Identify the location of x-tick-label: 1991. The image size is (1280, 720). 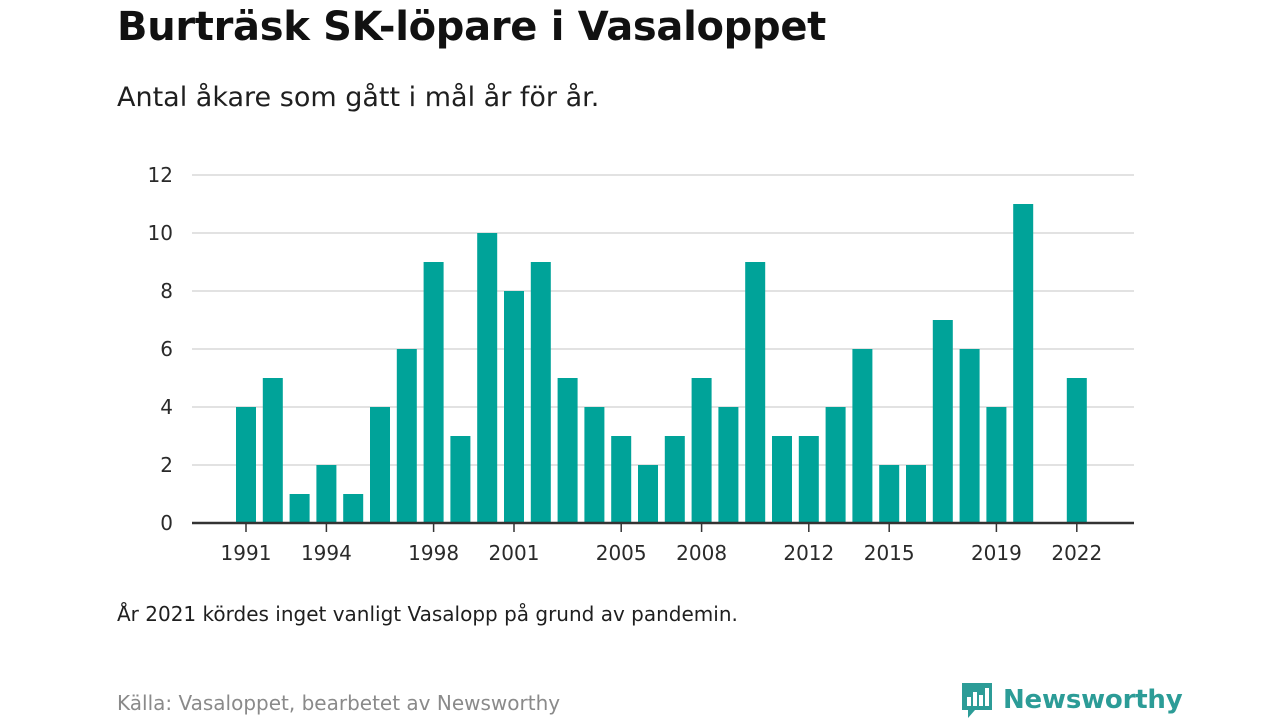
(246, 553).